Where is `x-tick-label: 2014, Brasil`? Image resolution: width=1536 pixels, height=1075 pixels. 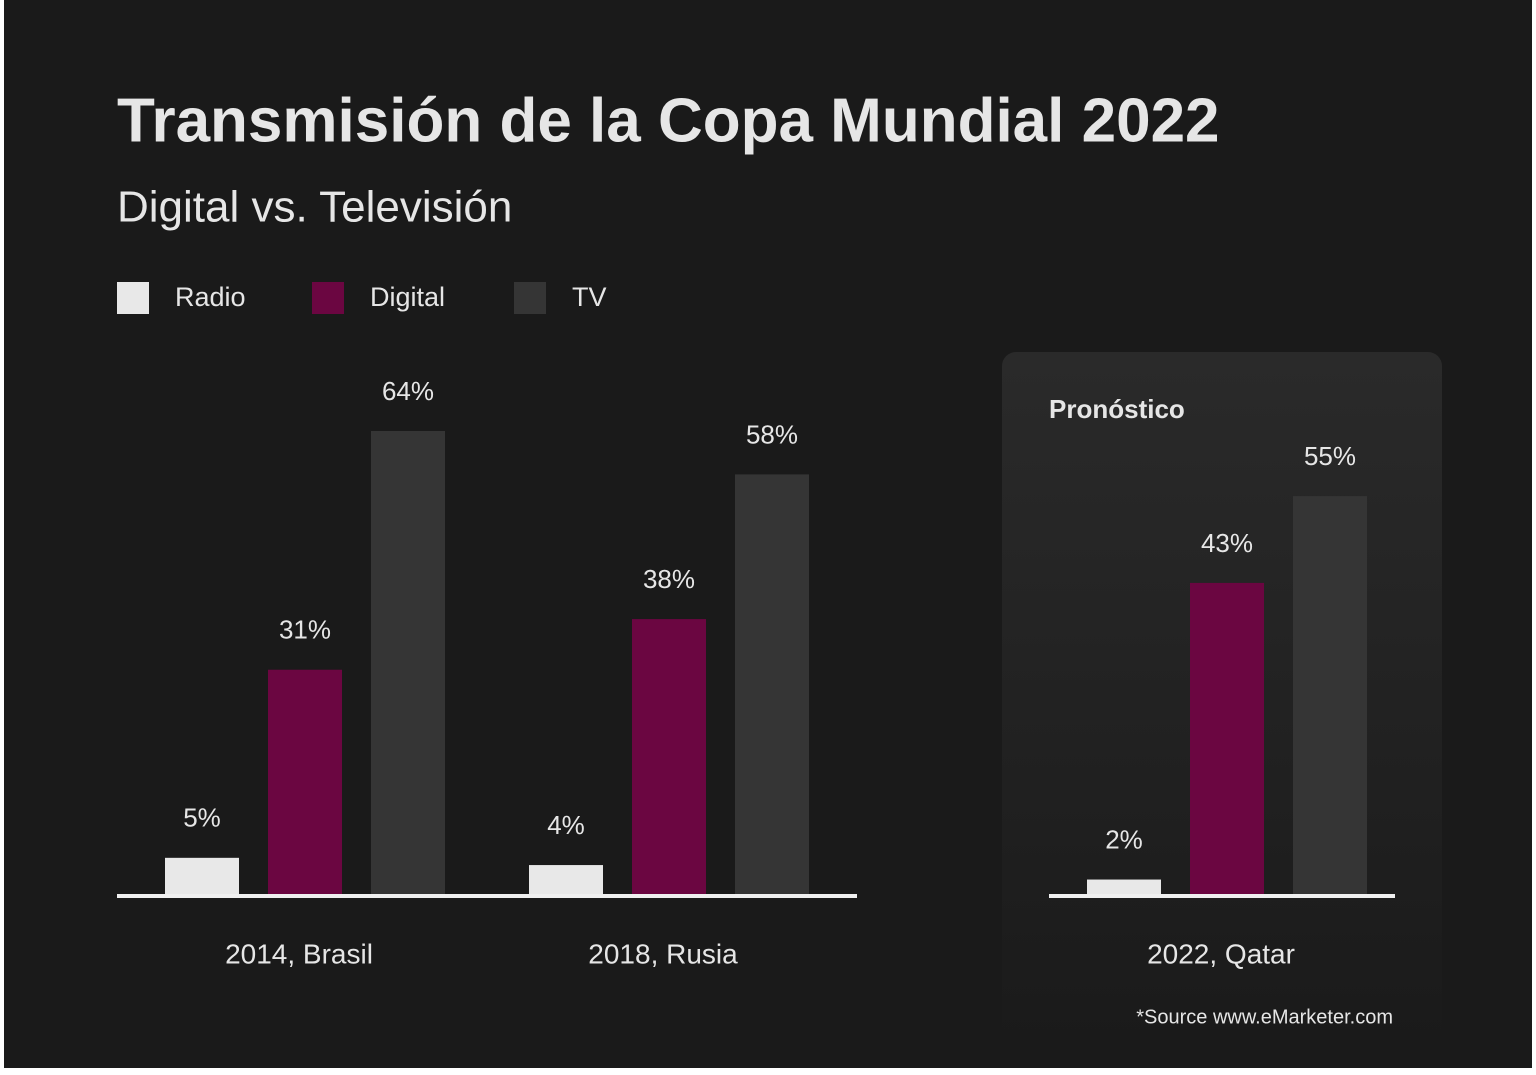
x-tick-label: 2014, Brasil is located at coordinates (299, 953).